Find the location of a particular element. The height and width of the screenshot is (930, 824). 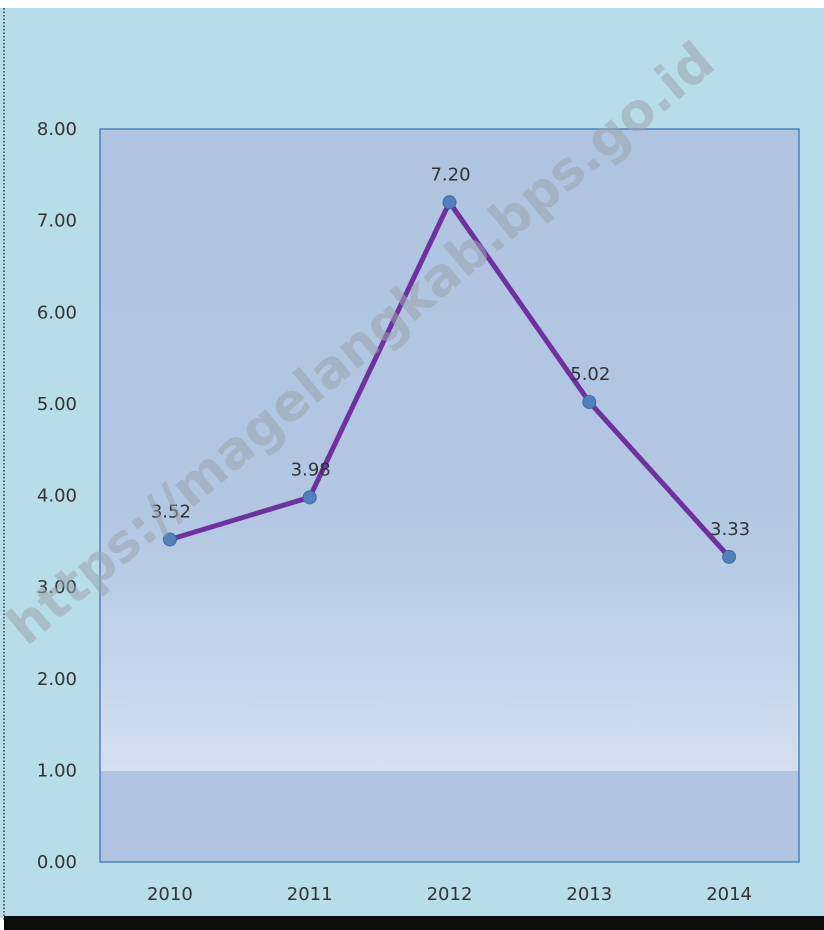

y-tick-label: 4.00 is located at coordinates (57, 496).